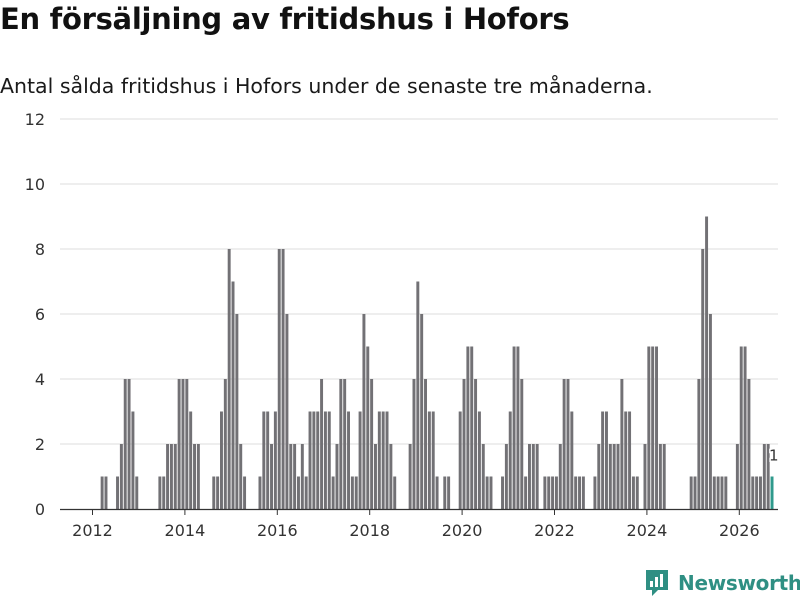 The width and height of the screenshot is (800, 600). What do you see at coordinates (647, 530) in the screenshot?
I see `x-tick-label: 2024` at bounding box center [647, 530].